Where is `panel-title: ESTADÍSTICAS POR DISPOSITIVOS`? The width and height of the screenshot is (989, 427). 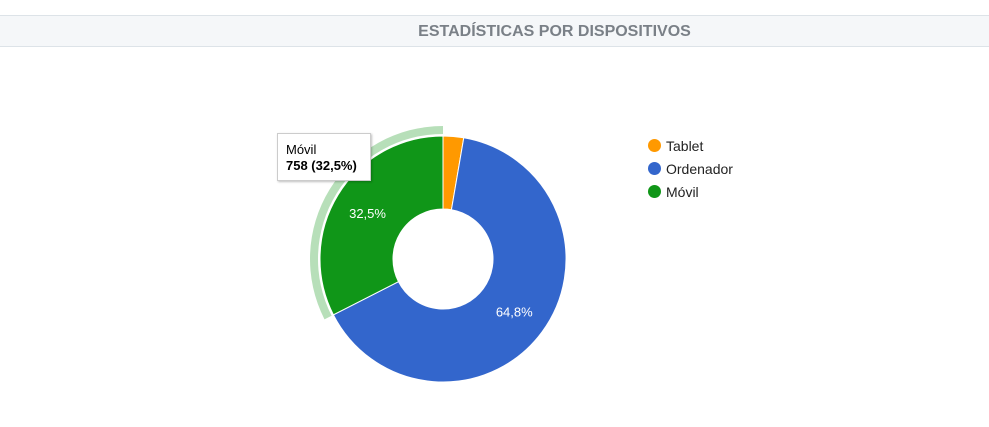
panel-title: ESTADÍSTICAS POR DISPOSITIVOS is located at coordinates (554, 31).